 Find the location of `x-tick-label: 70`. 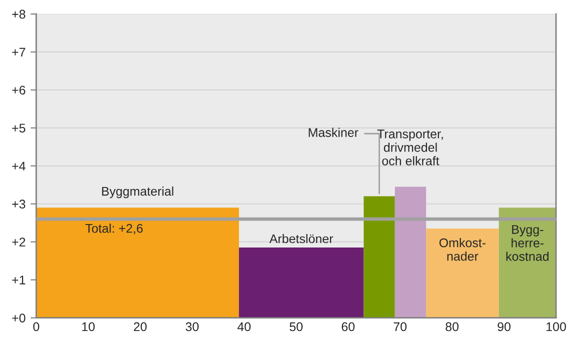

x-tick-label: 70 is located at coordinates (400, 327).